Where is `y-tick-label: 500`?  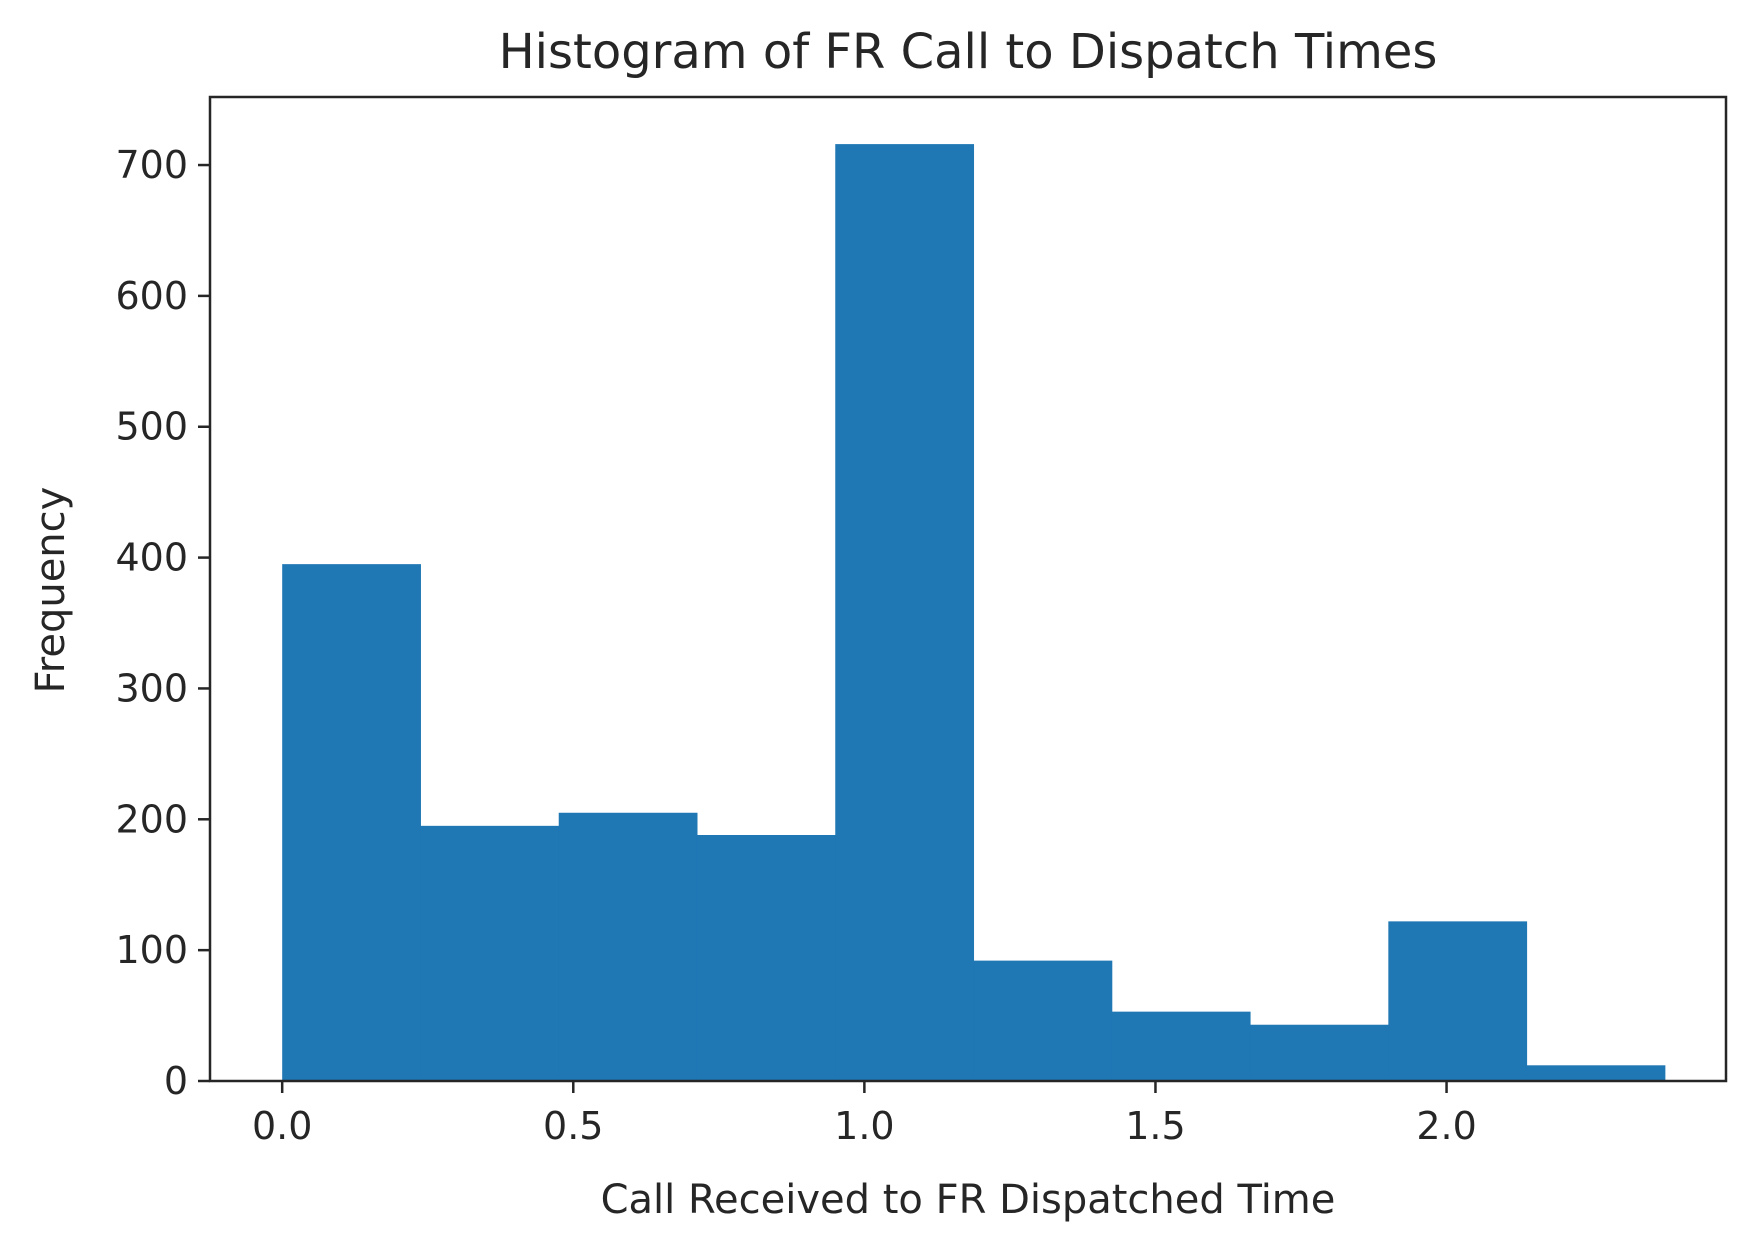
y-tick-label: 500 is located at coordinates (151, 427).